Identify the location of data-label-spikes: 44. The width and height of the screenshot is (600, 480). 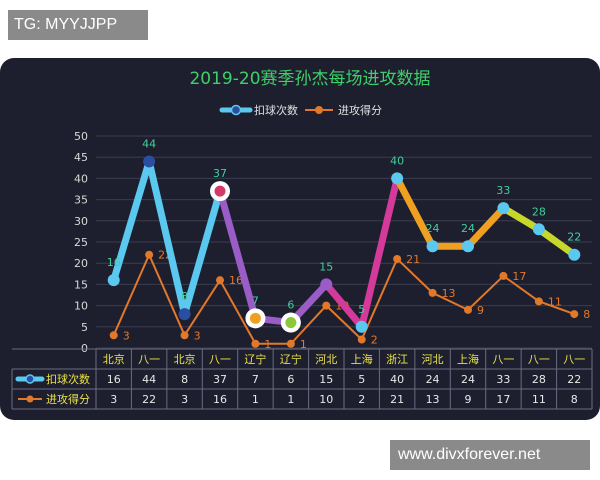
(149, 143).